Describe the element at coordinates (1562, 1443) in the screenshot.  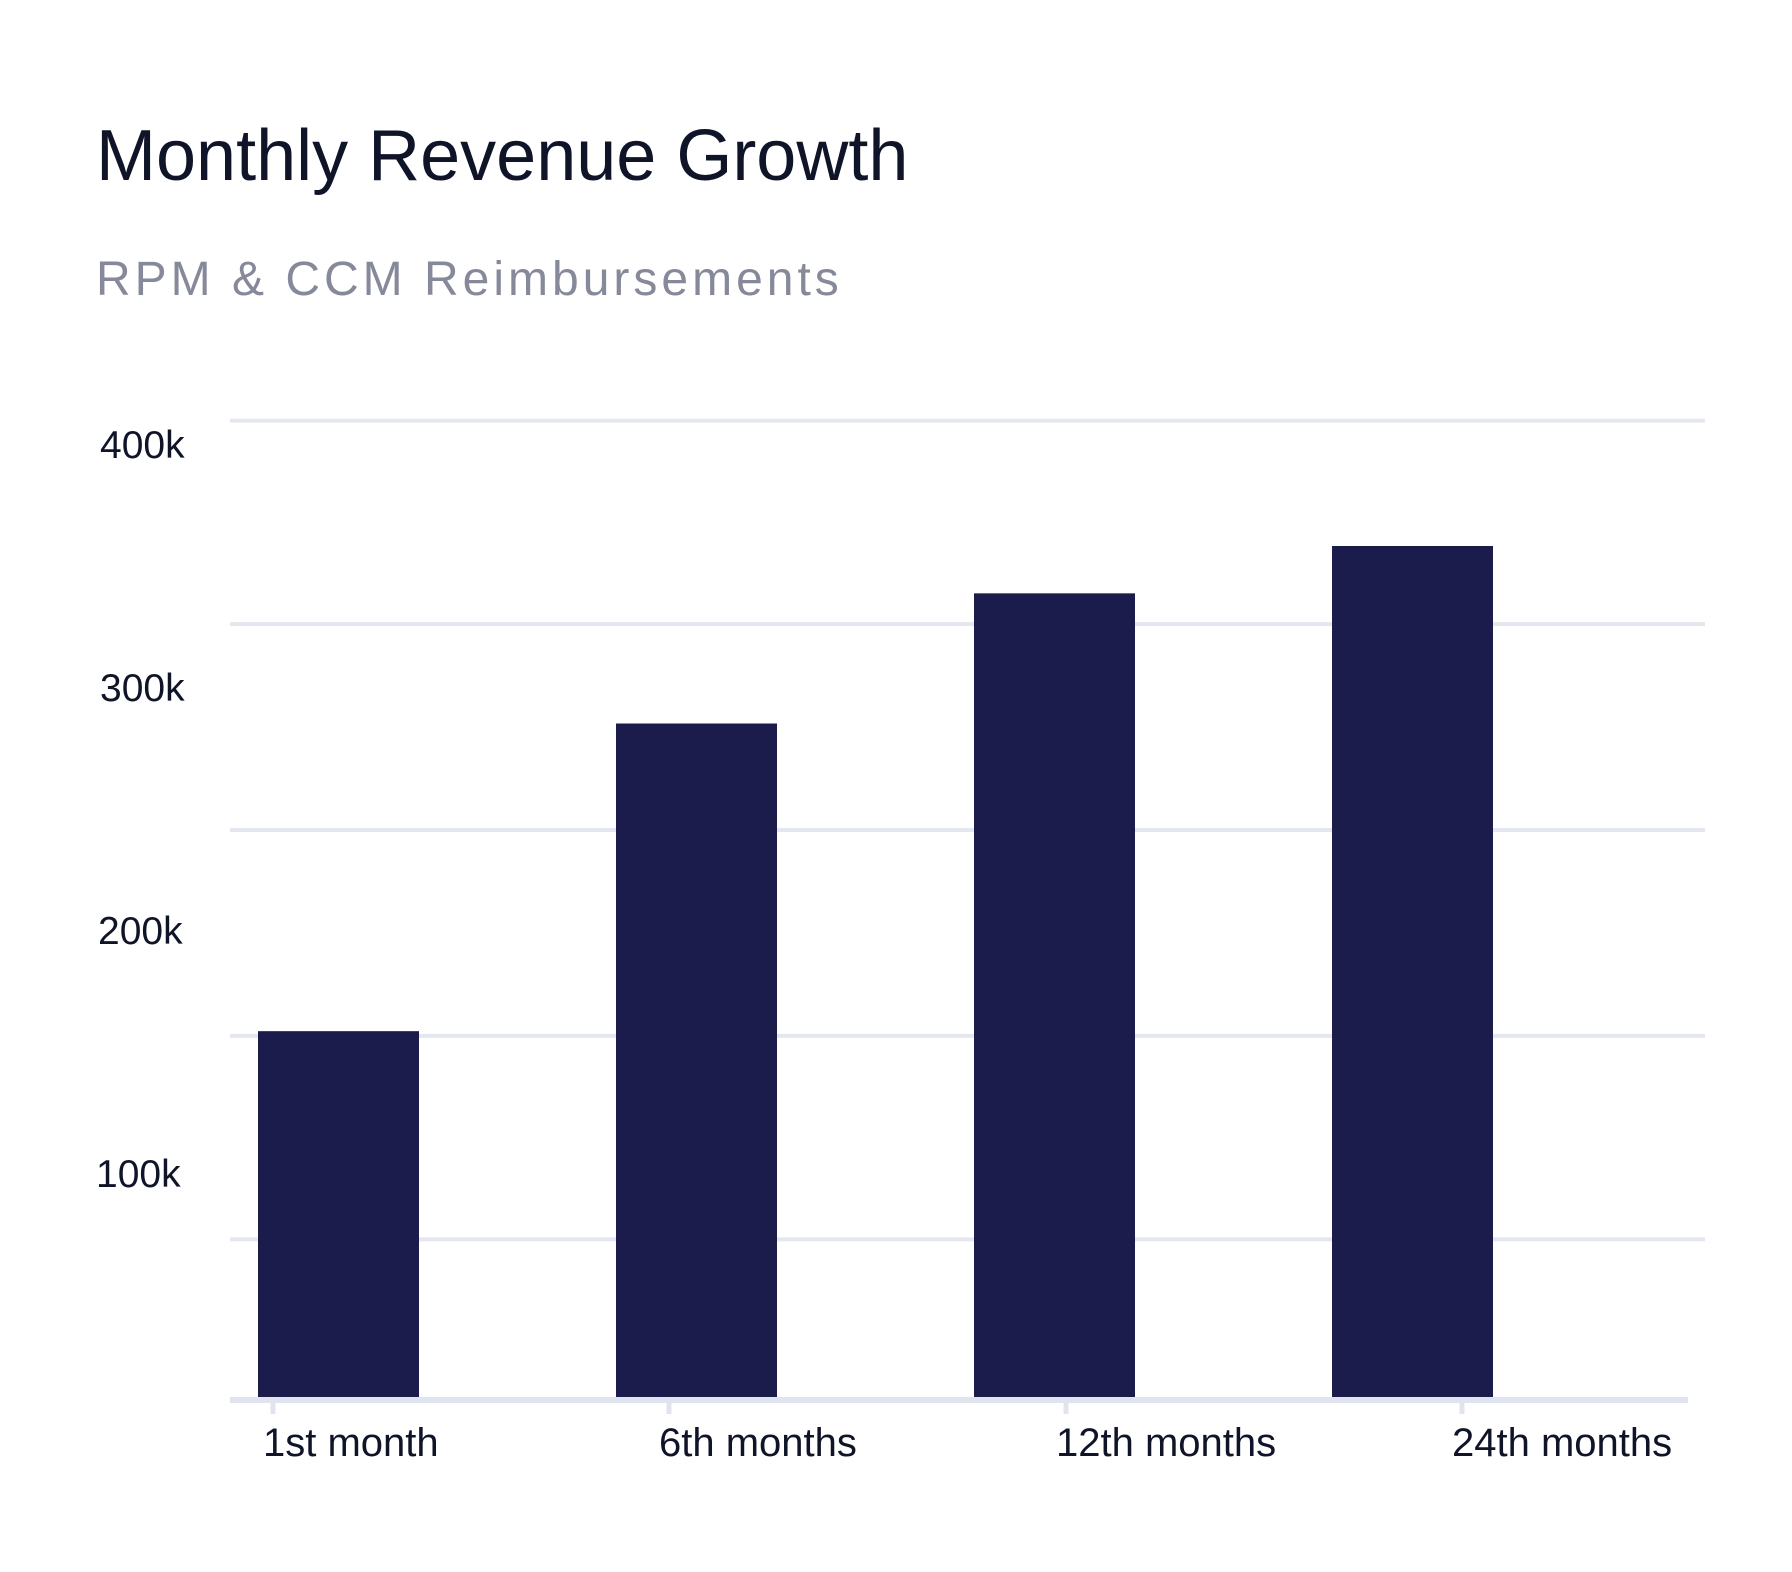
I see `x-tick-label: 24th months` at that location.